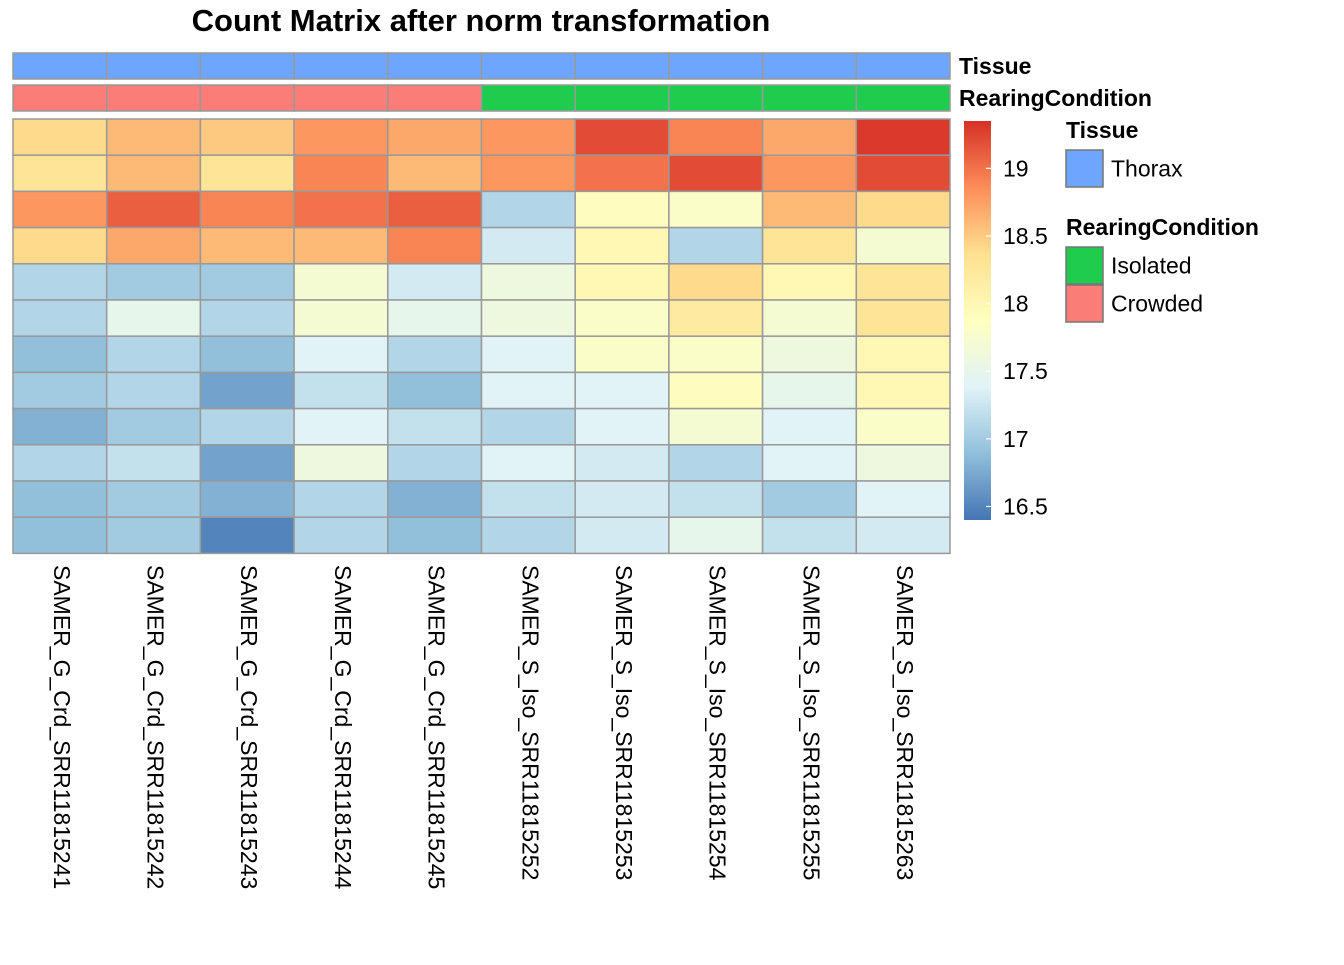 This screenshot has width=1344, height=965. What do you see at coordinates (60, 209) in the screenshot?
I see `heatmap-cell-r2-c0` at bounding box center [60, 209].